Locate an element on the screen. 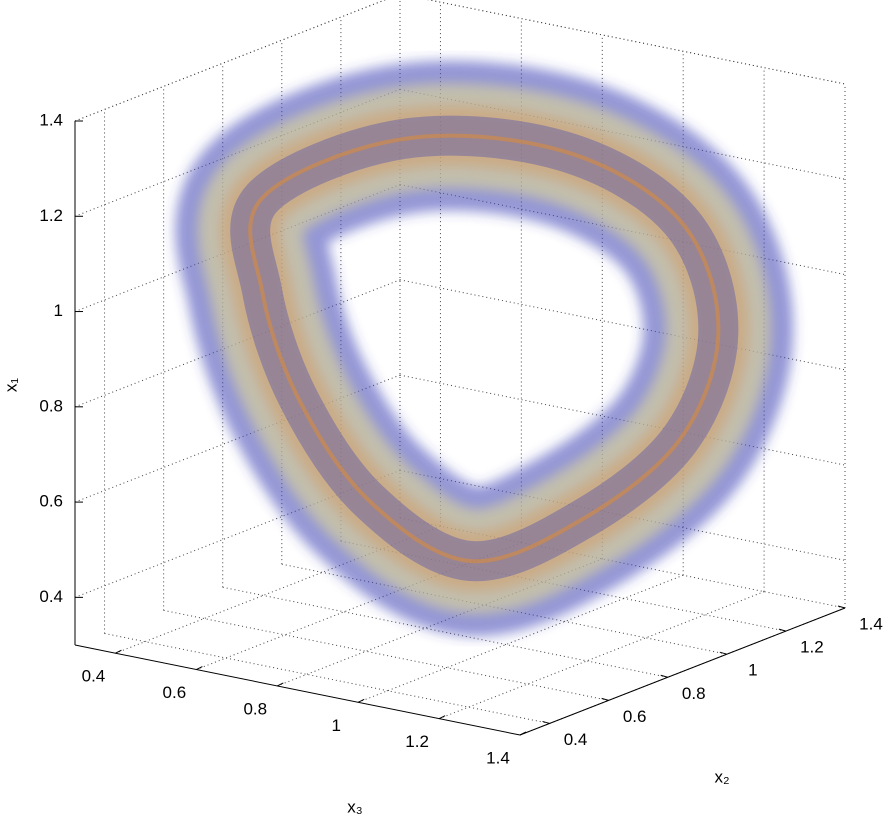 The image size is (890, 830). x3-tick-label: 0.6 is located at coordinates (175, 692).